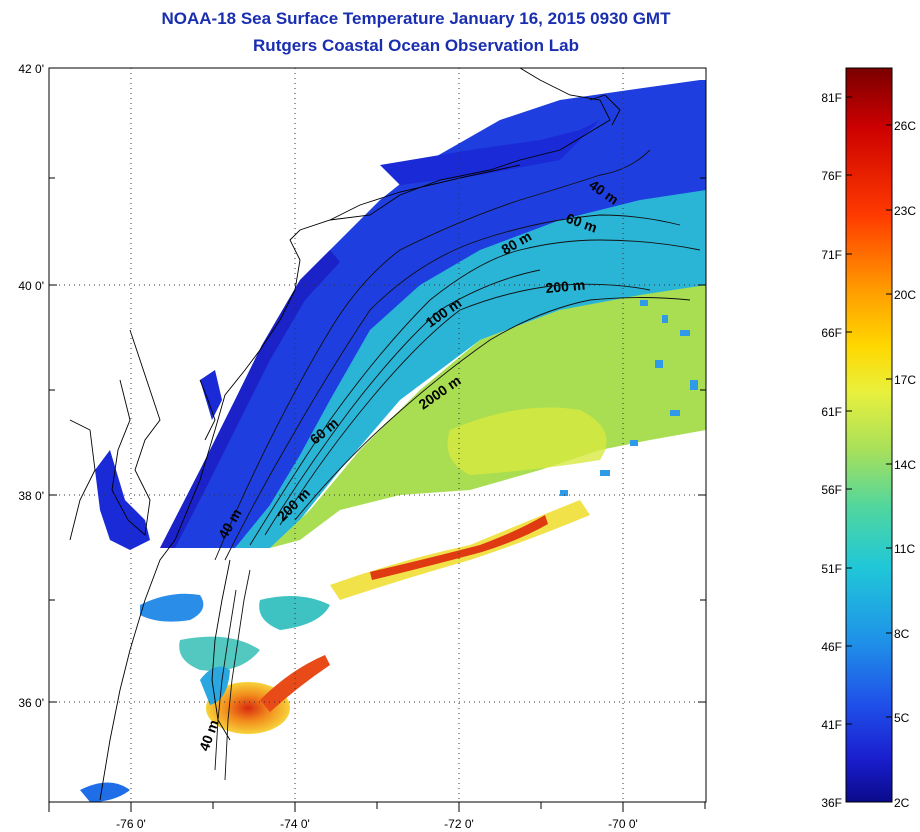 The height and width of the screenshot is (832, 920). I want to click on cb-c-label: 14C, so click(905, 465).